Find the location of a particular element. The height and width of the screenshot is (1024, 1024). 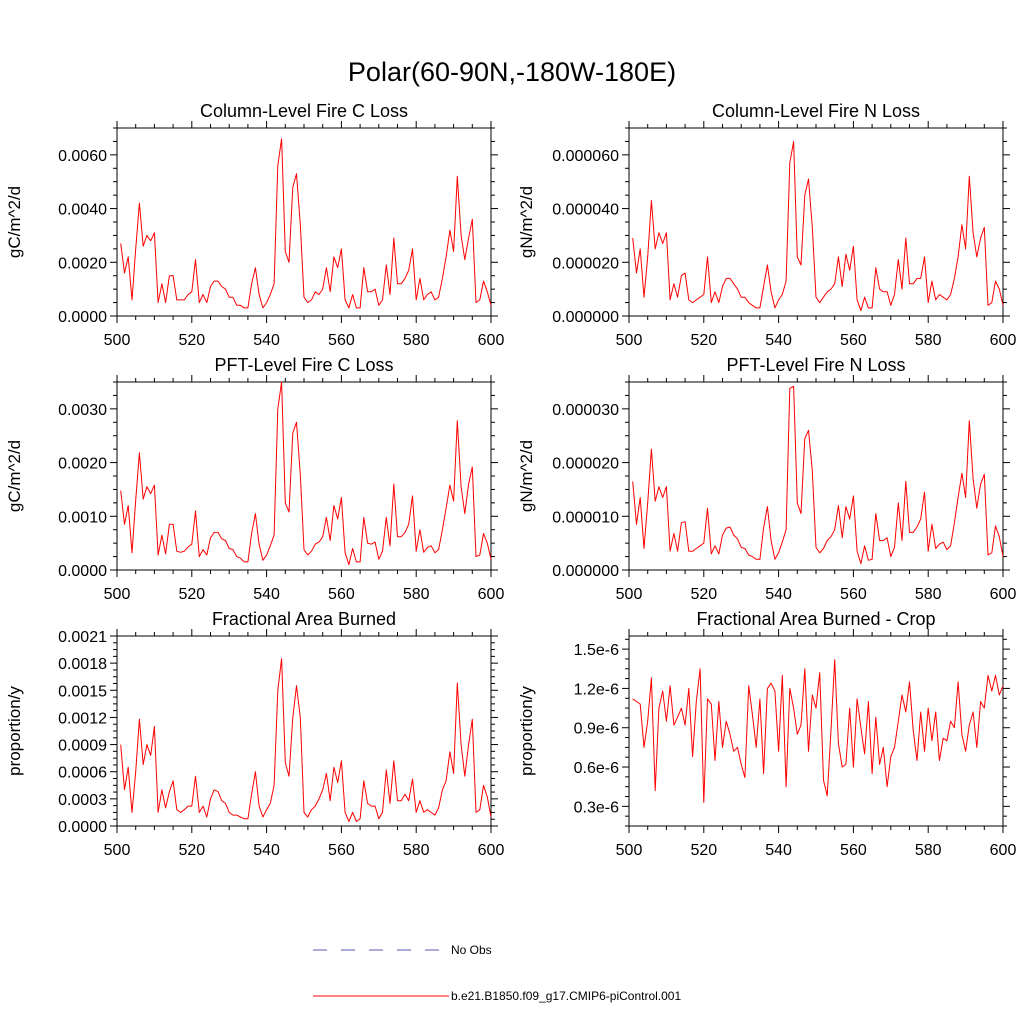

panel-title: Column-Level Fire C Loss is located at coordinates (304, 111).